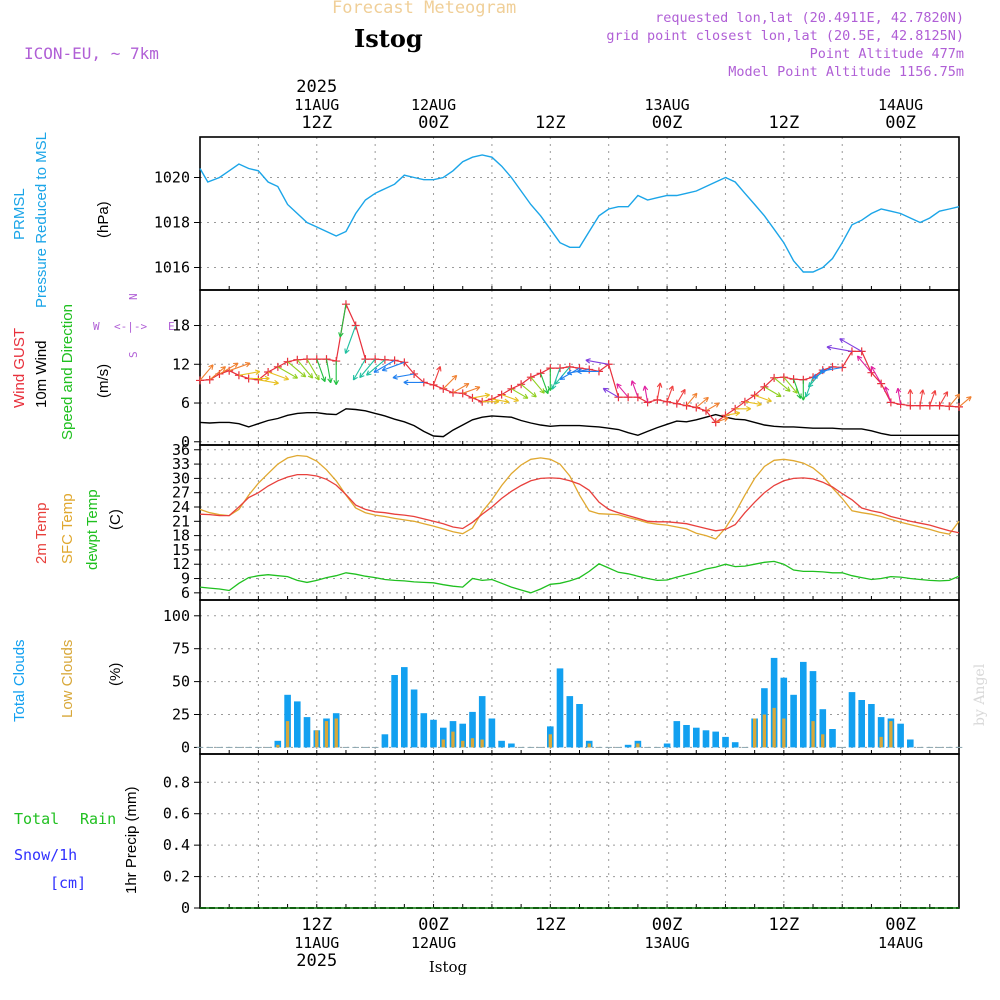 The height and width of the screenshot is (1000, 1000). Describe the element at coordinates (36, 819) in the screenshot. I see `precip-label-total: Total` at that location.